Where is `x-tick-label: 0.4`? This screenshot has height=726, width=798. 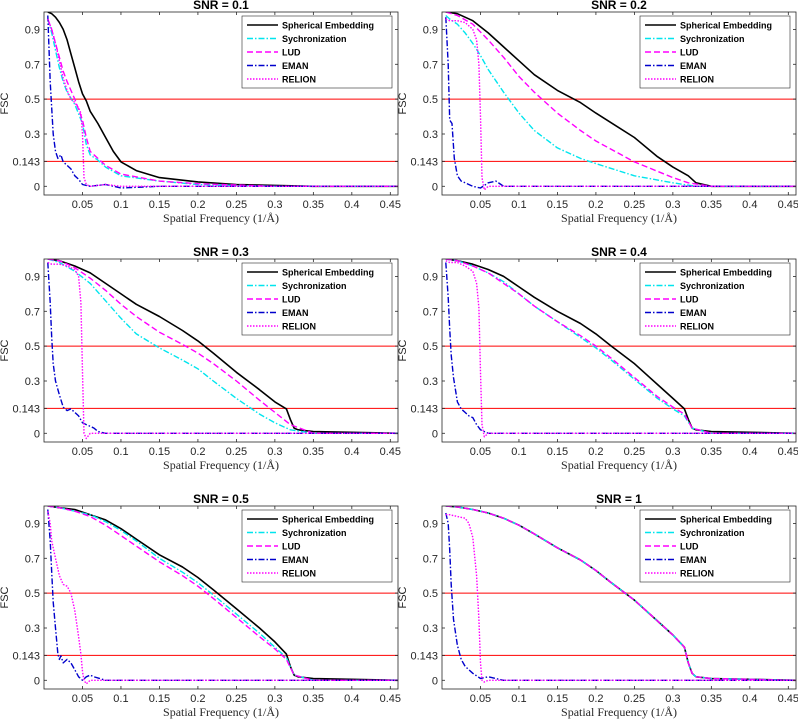 x-tick-label: 0.4 is located at coordinates (351, 699).